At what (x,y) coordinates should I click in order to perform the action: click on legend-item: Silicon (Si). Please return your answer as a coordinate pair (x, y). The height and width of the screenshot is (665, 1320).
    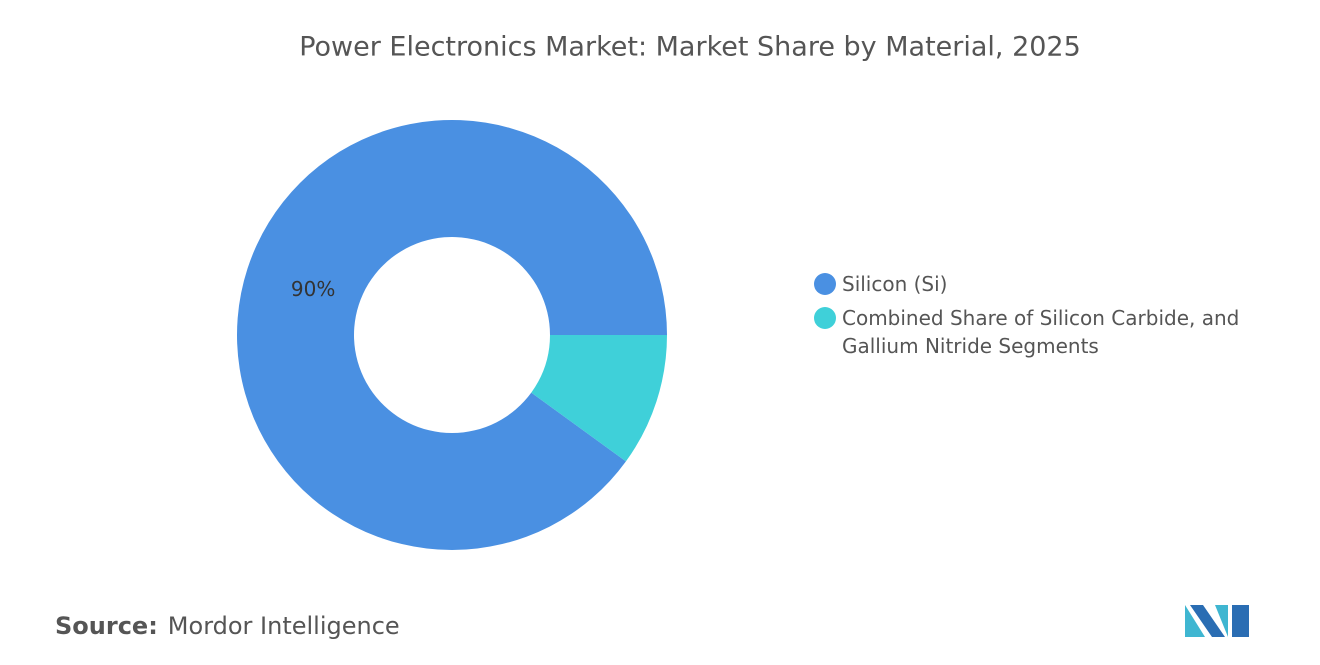
    Looking at the image, I should click on (1034, 284).